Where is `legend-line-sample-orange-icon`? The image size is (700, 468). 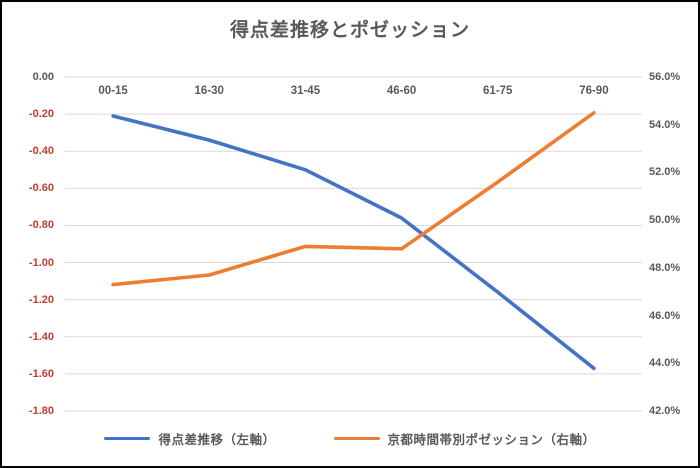
legend-line-sample-orange-icon is located at coordinates (356, 438).